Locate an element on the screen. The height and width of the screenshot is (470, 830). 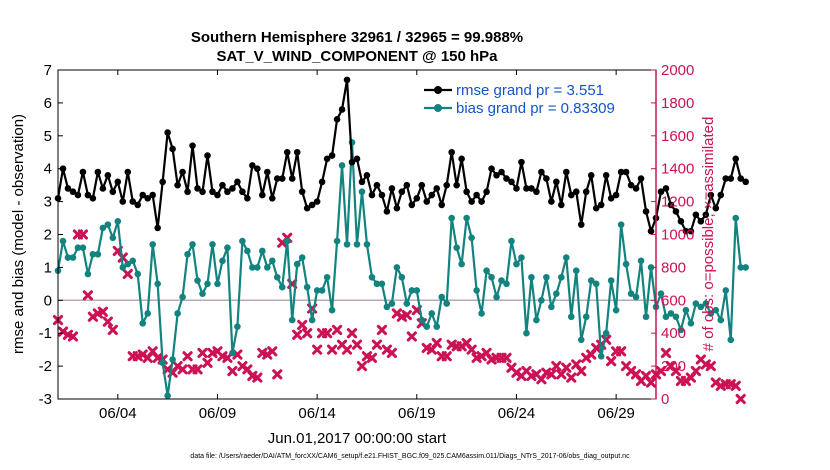
y-axis-right: 0 200 400 600 800 1000 1200 1400 1600 1800 2000 is located at coordinates (672, 235).